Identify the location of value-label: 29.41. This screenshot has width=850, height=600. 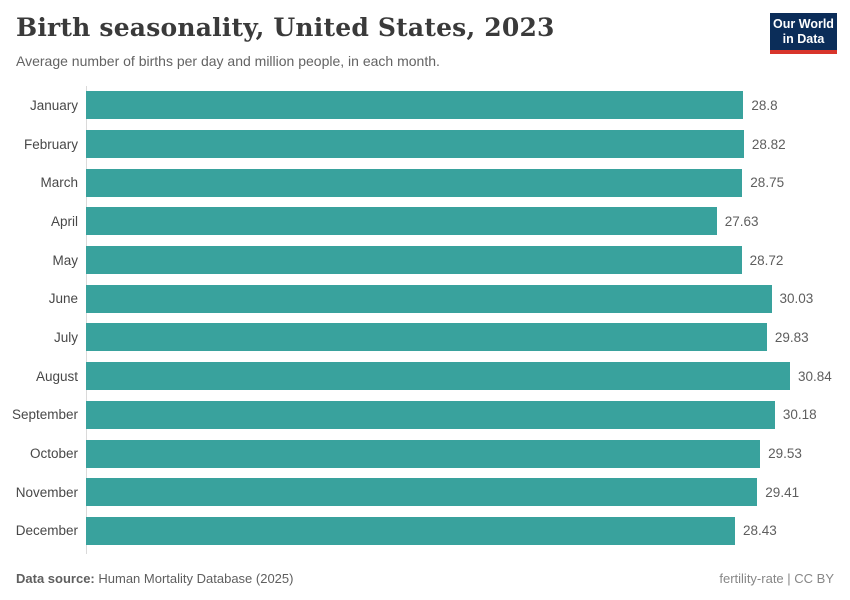
(782, 492).